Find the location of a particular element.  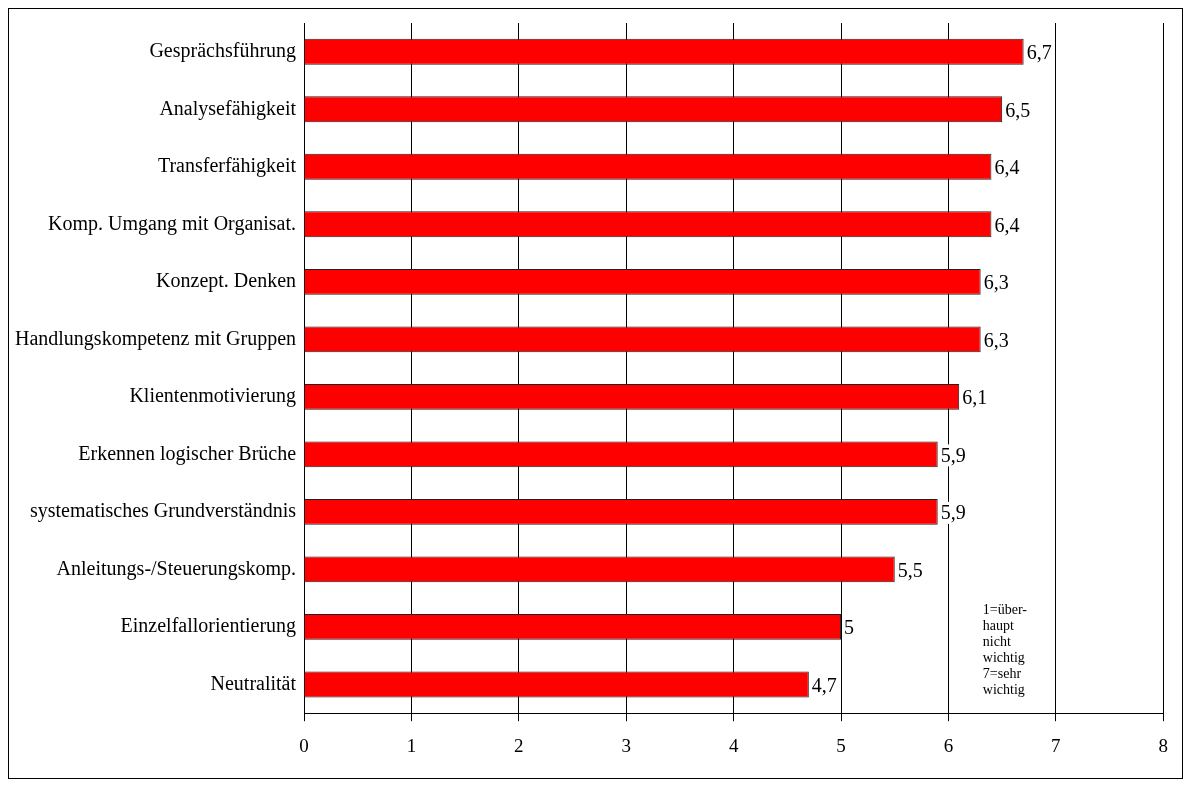

y-tick-label: Analysefähigkeit is located at coordinates (228, 108).